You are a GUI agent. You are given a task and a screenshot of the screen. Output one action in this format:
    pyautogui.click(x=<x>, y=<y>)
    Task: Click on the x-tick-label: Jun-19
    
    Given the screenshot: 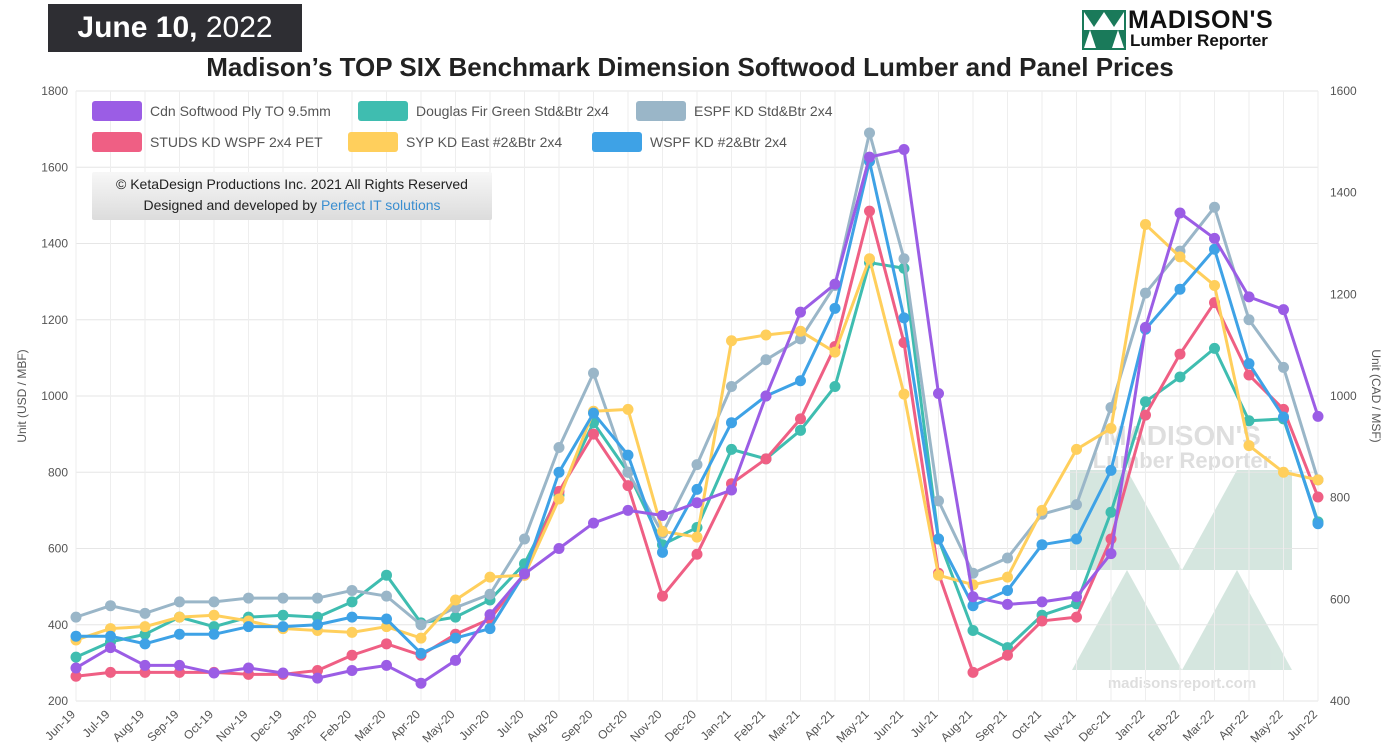 What is the action you would take?
    pyautogui.click(x=60, y=725)
    